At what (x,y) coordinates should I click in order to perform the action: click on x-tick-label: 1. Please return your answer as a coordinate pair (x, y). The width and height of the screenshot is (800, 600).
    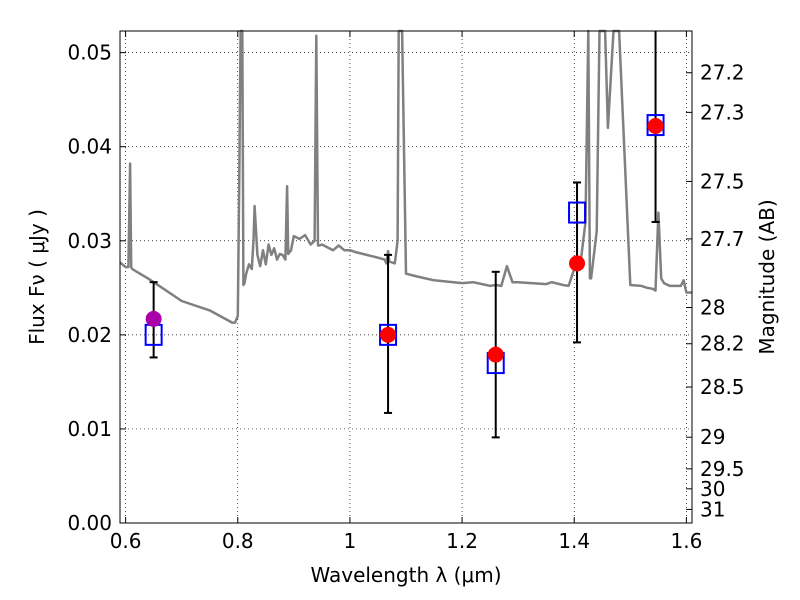
    Looking at the image, I should click on (350, 541).